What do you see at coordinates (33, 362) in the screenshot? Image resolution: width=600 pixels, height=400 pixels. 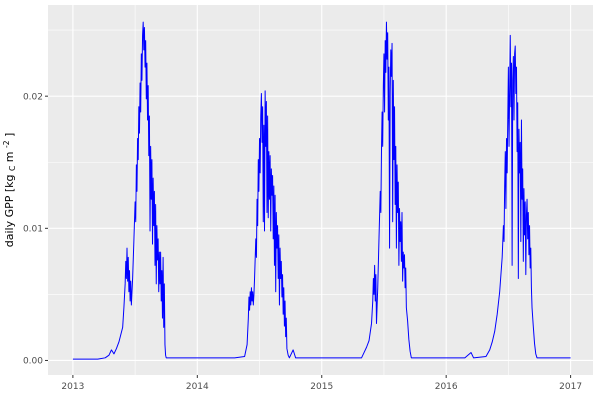 I see `y-tick-label: 0.00` at bounding box center [33, 362].